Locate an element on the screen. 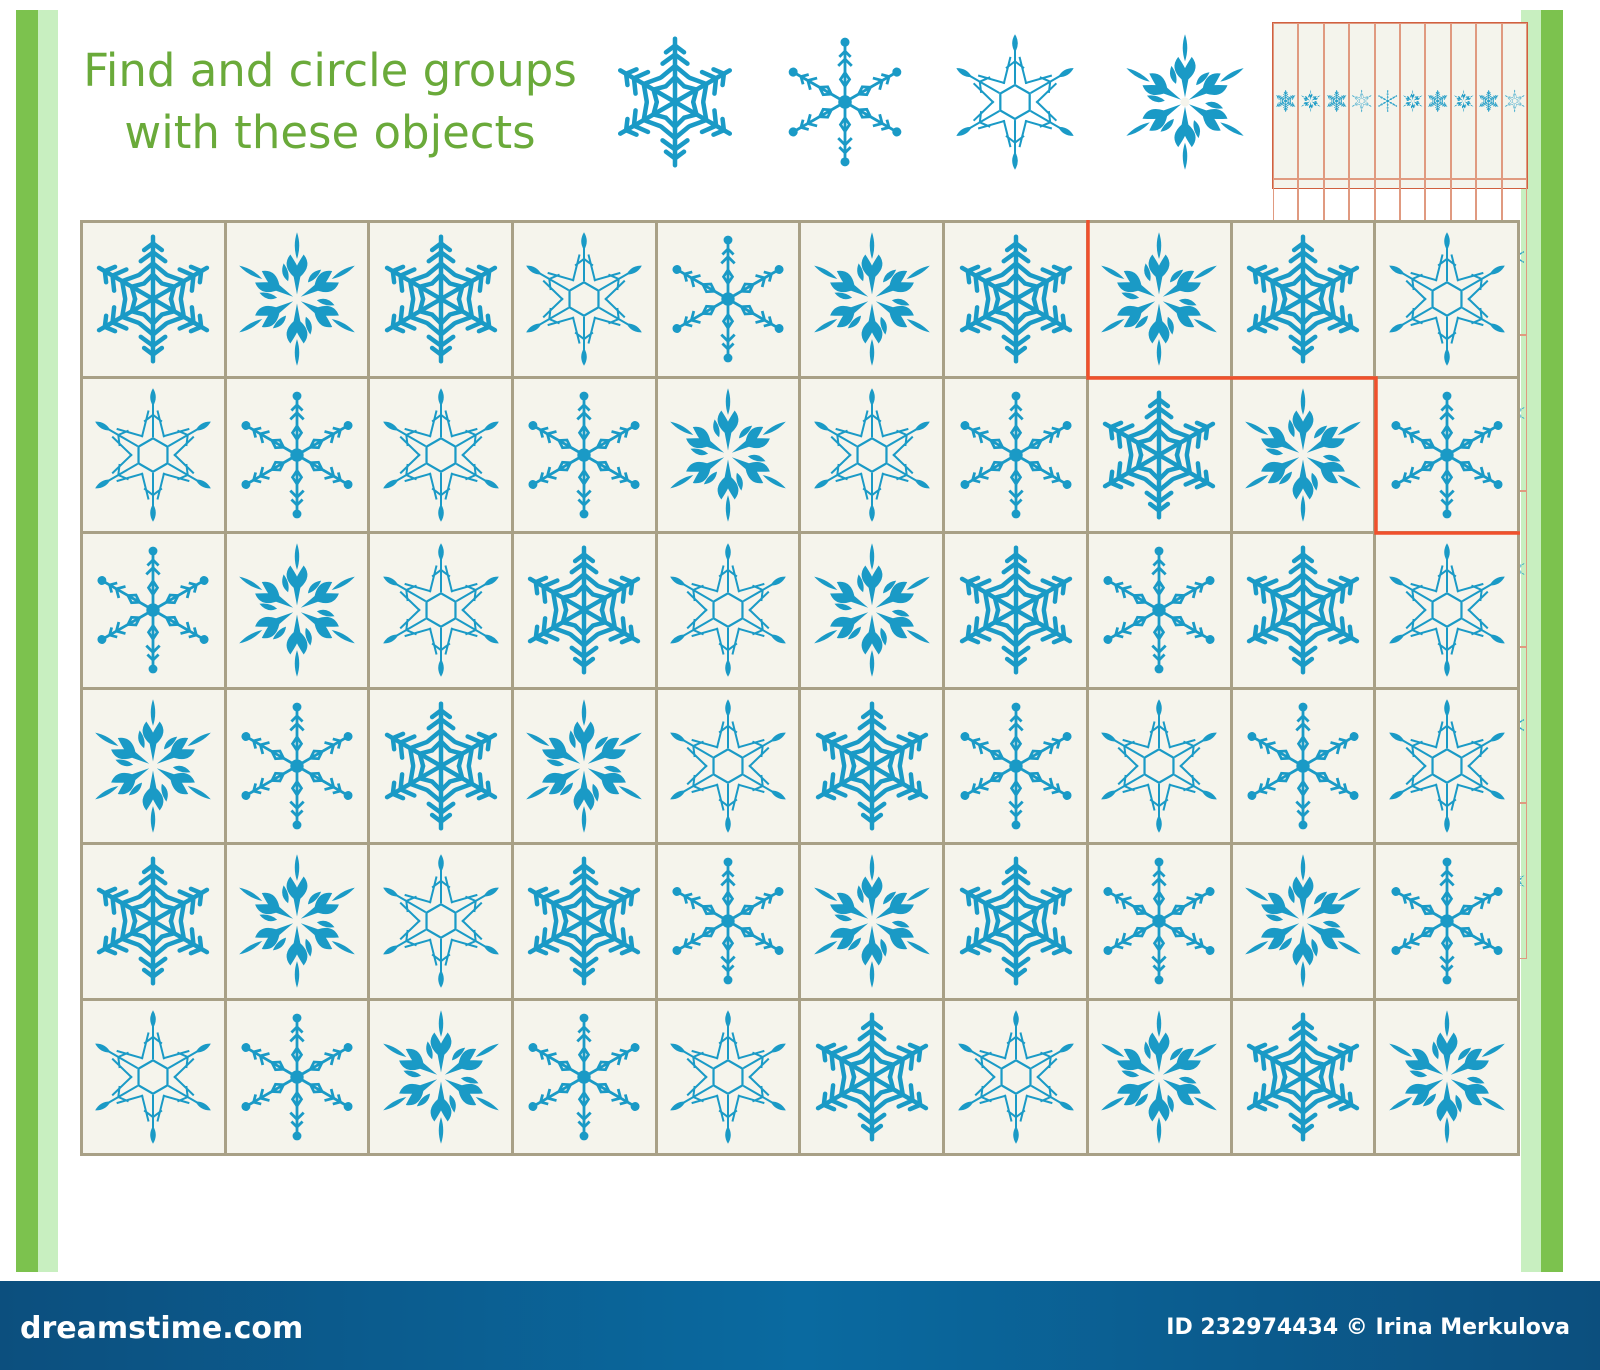  grid-cell-r2-c1 is located at coordinates (153, 454).